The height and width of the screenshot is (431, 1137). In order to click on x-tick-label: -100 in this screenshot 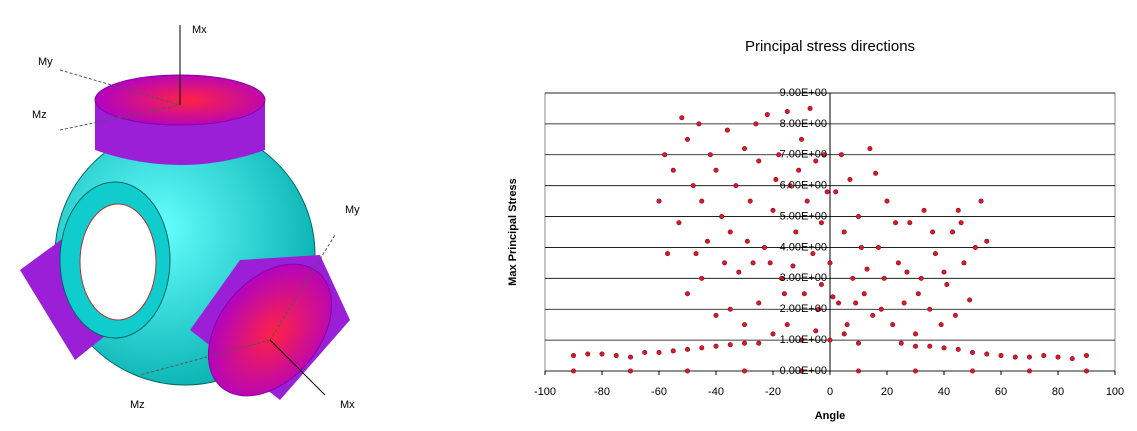, I will do `click(545, 392)`.